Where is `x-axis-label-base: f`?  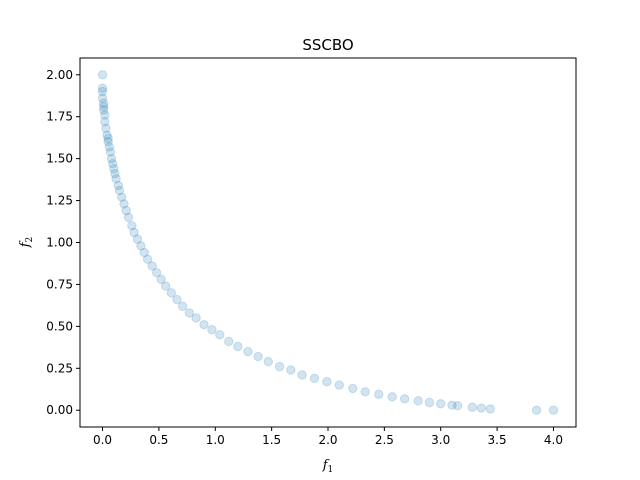 x-axis-label-base: f is located at coordinates (326, 465).